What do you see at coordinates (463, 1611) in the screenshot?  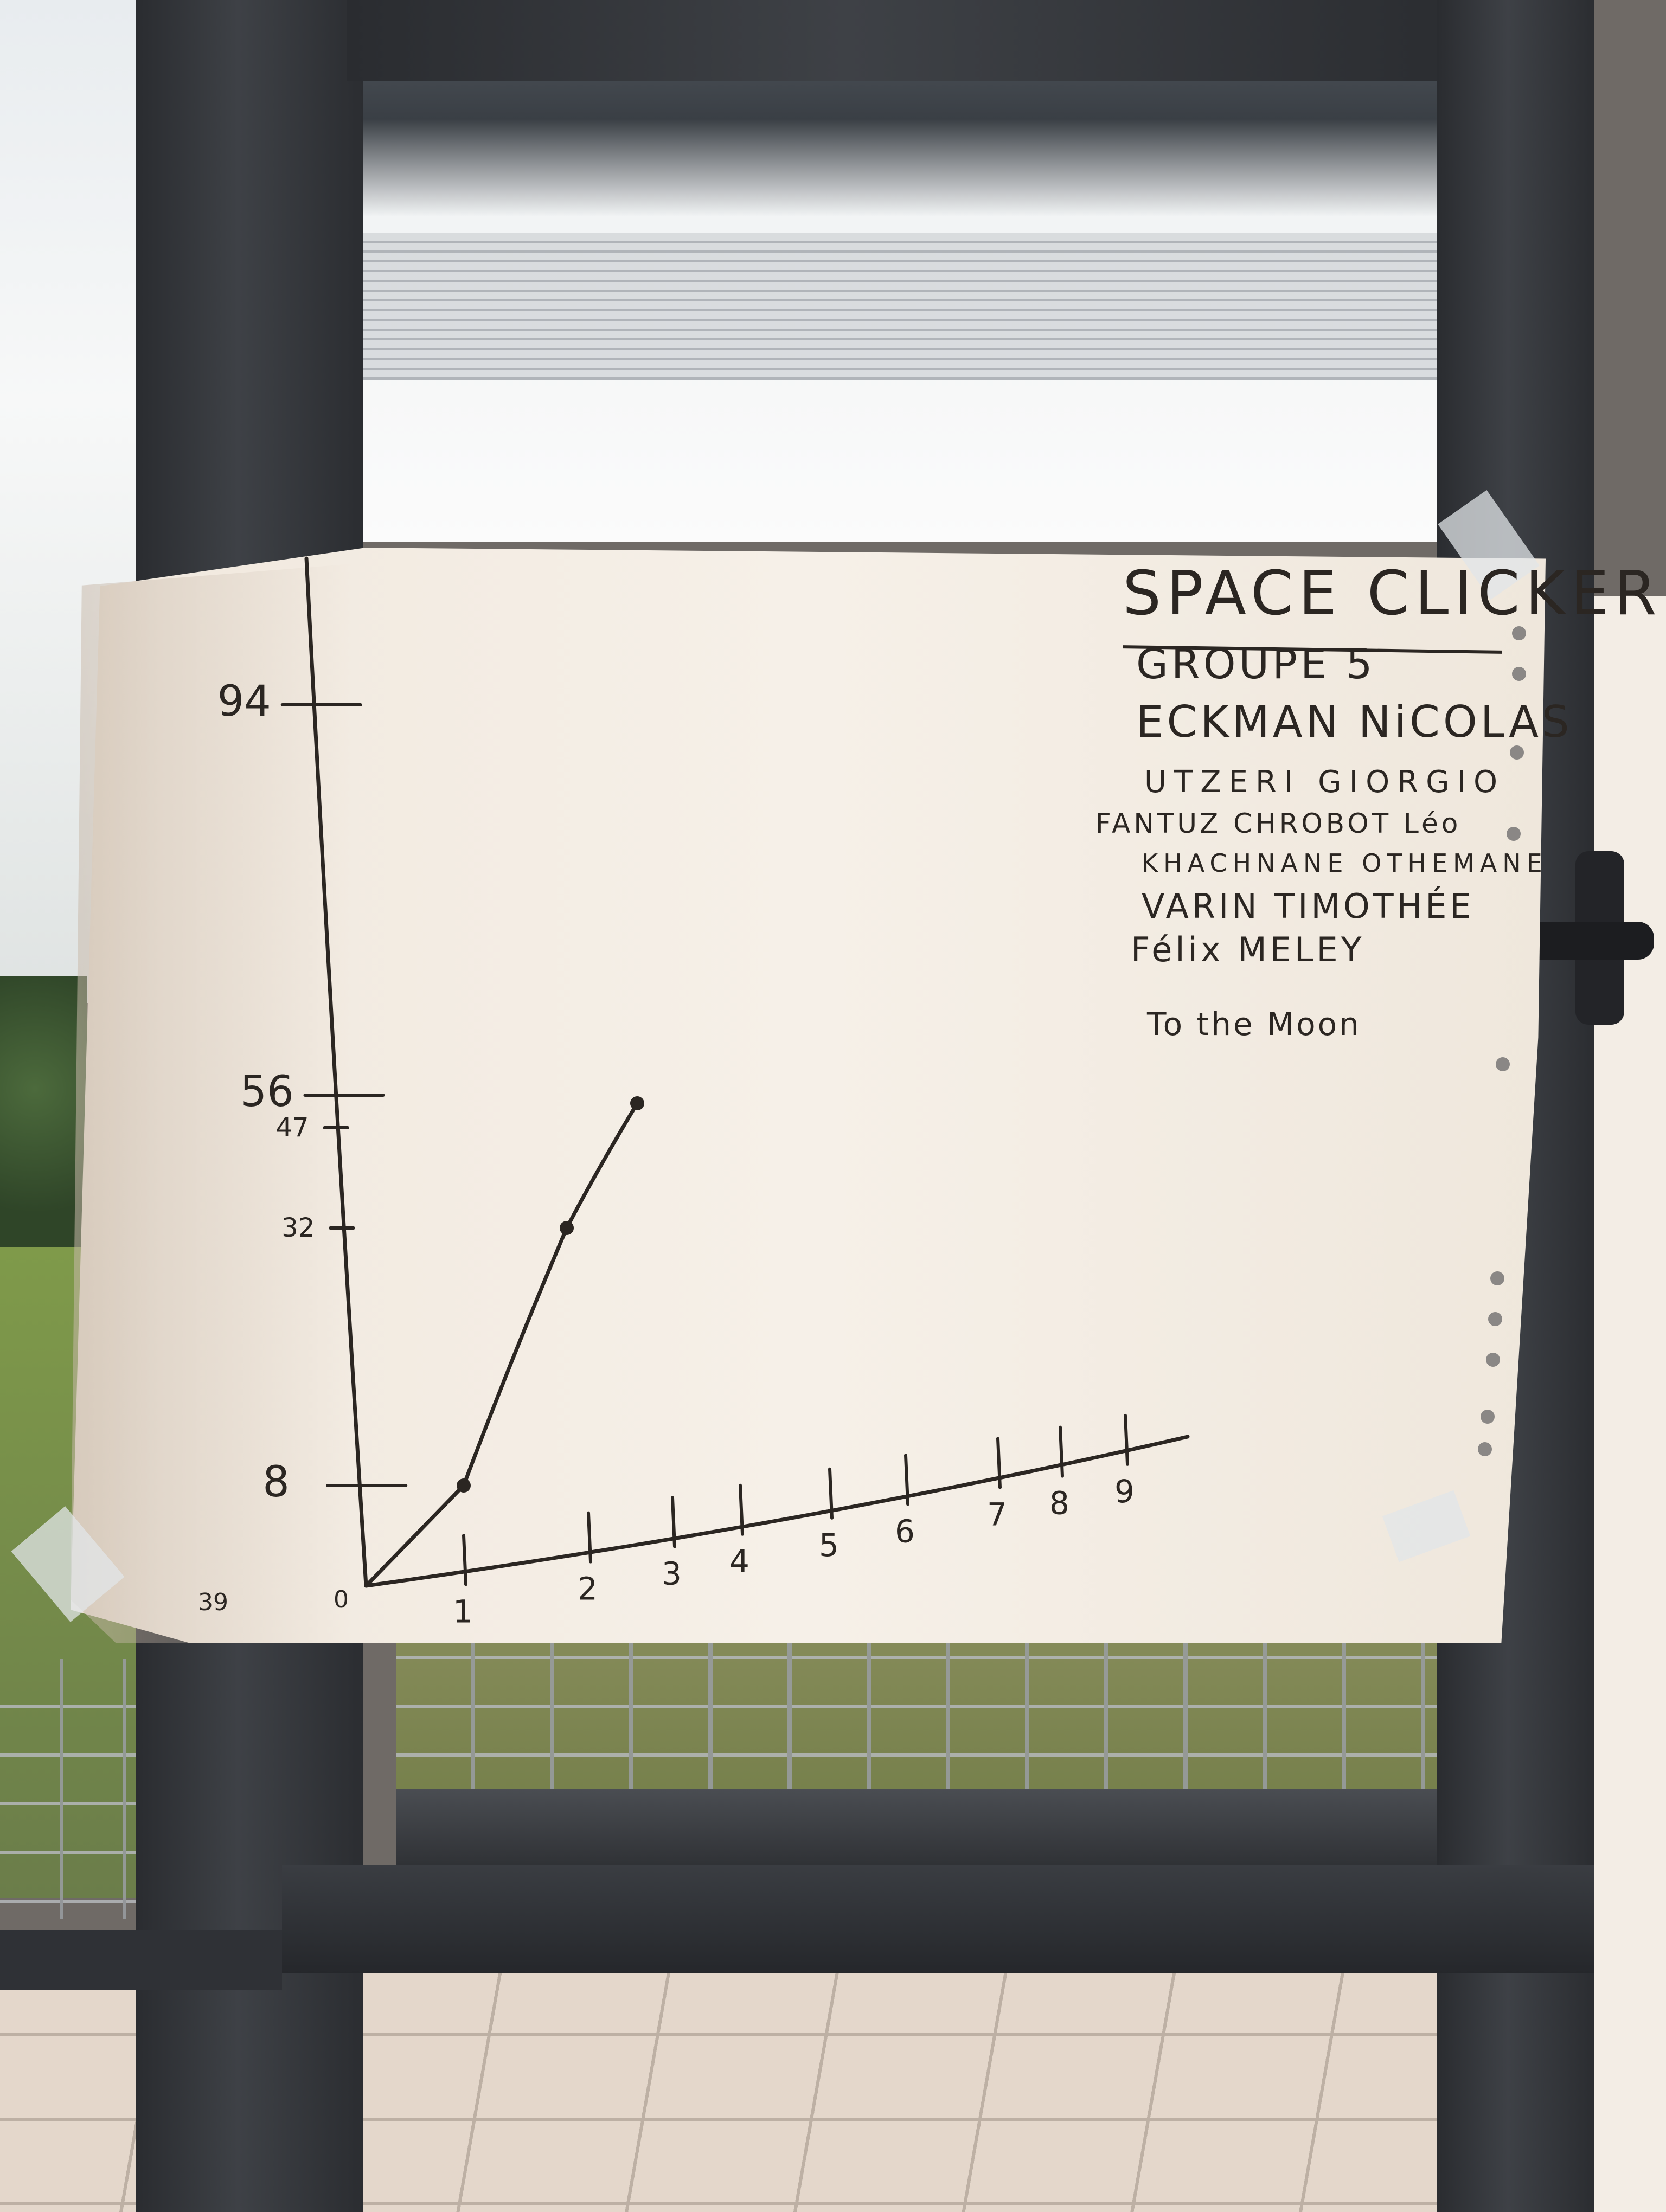 I see `x-tick-label: 1` at bounding box center [463, 1611].